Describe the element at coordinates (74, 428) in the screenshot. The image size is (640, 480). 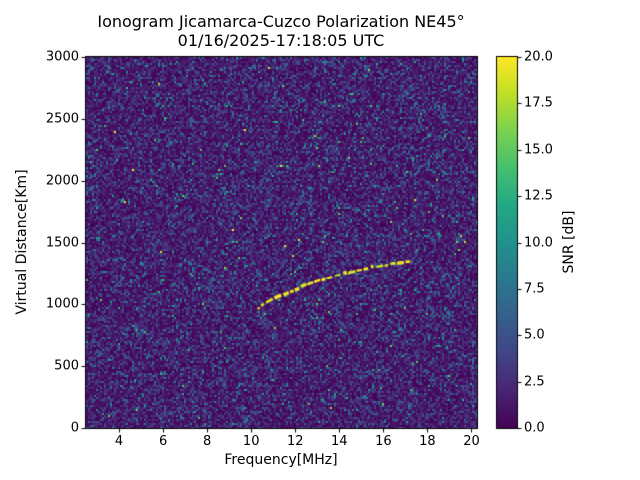
I see `y-tick-label: 0` at that location.